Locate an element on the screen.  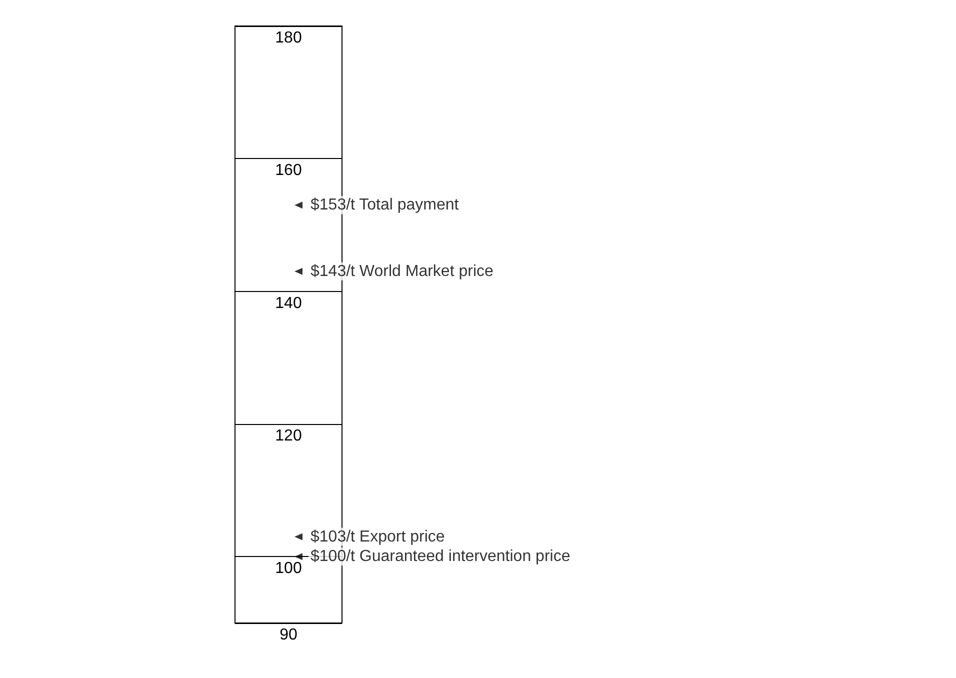
y-tick-label: 120 is located at coordinates (288, 436).